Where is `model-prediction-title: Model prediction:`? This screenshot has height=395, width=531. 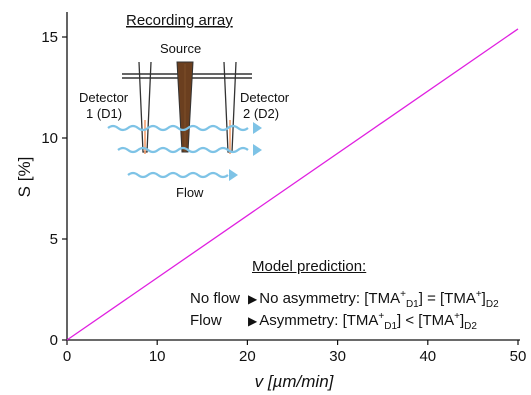 model-prediction-title: Model prediction: is located at coordinates (309, 266).